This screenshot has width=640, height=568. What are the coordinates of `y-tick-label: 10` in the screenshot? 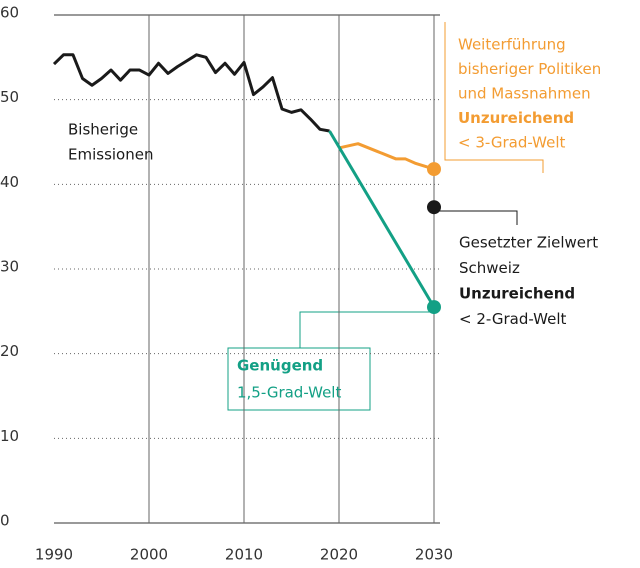 It's located at (9, 436).